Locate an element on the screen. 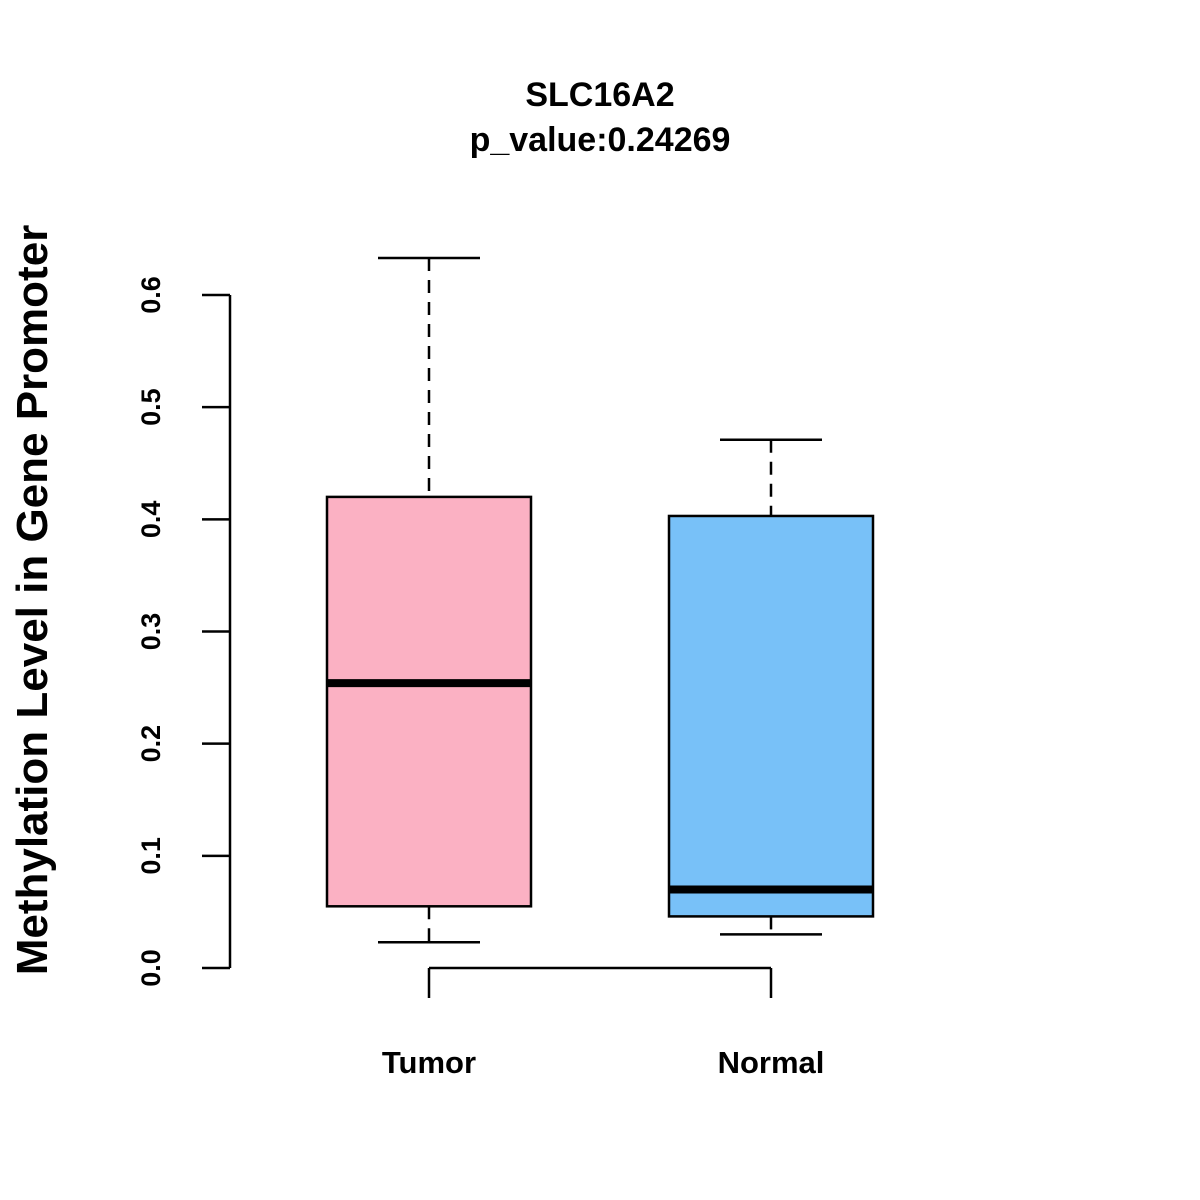  y-axis-label: Methylation Level in Gene Promoter is located at coordinates (32, 600).